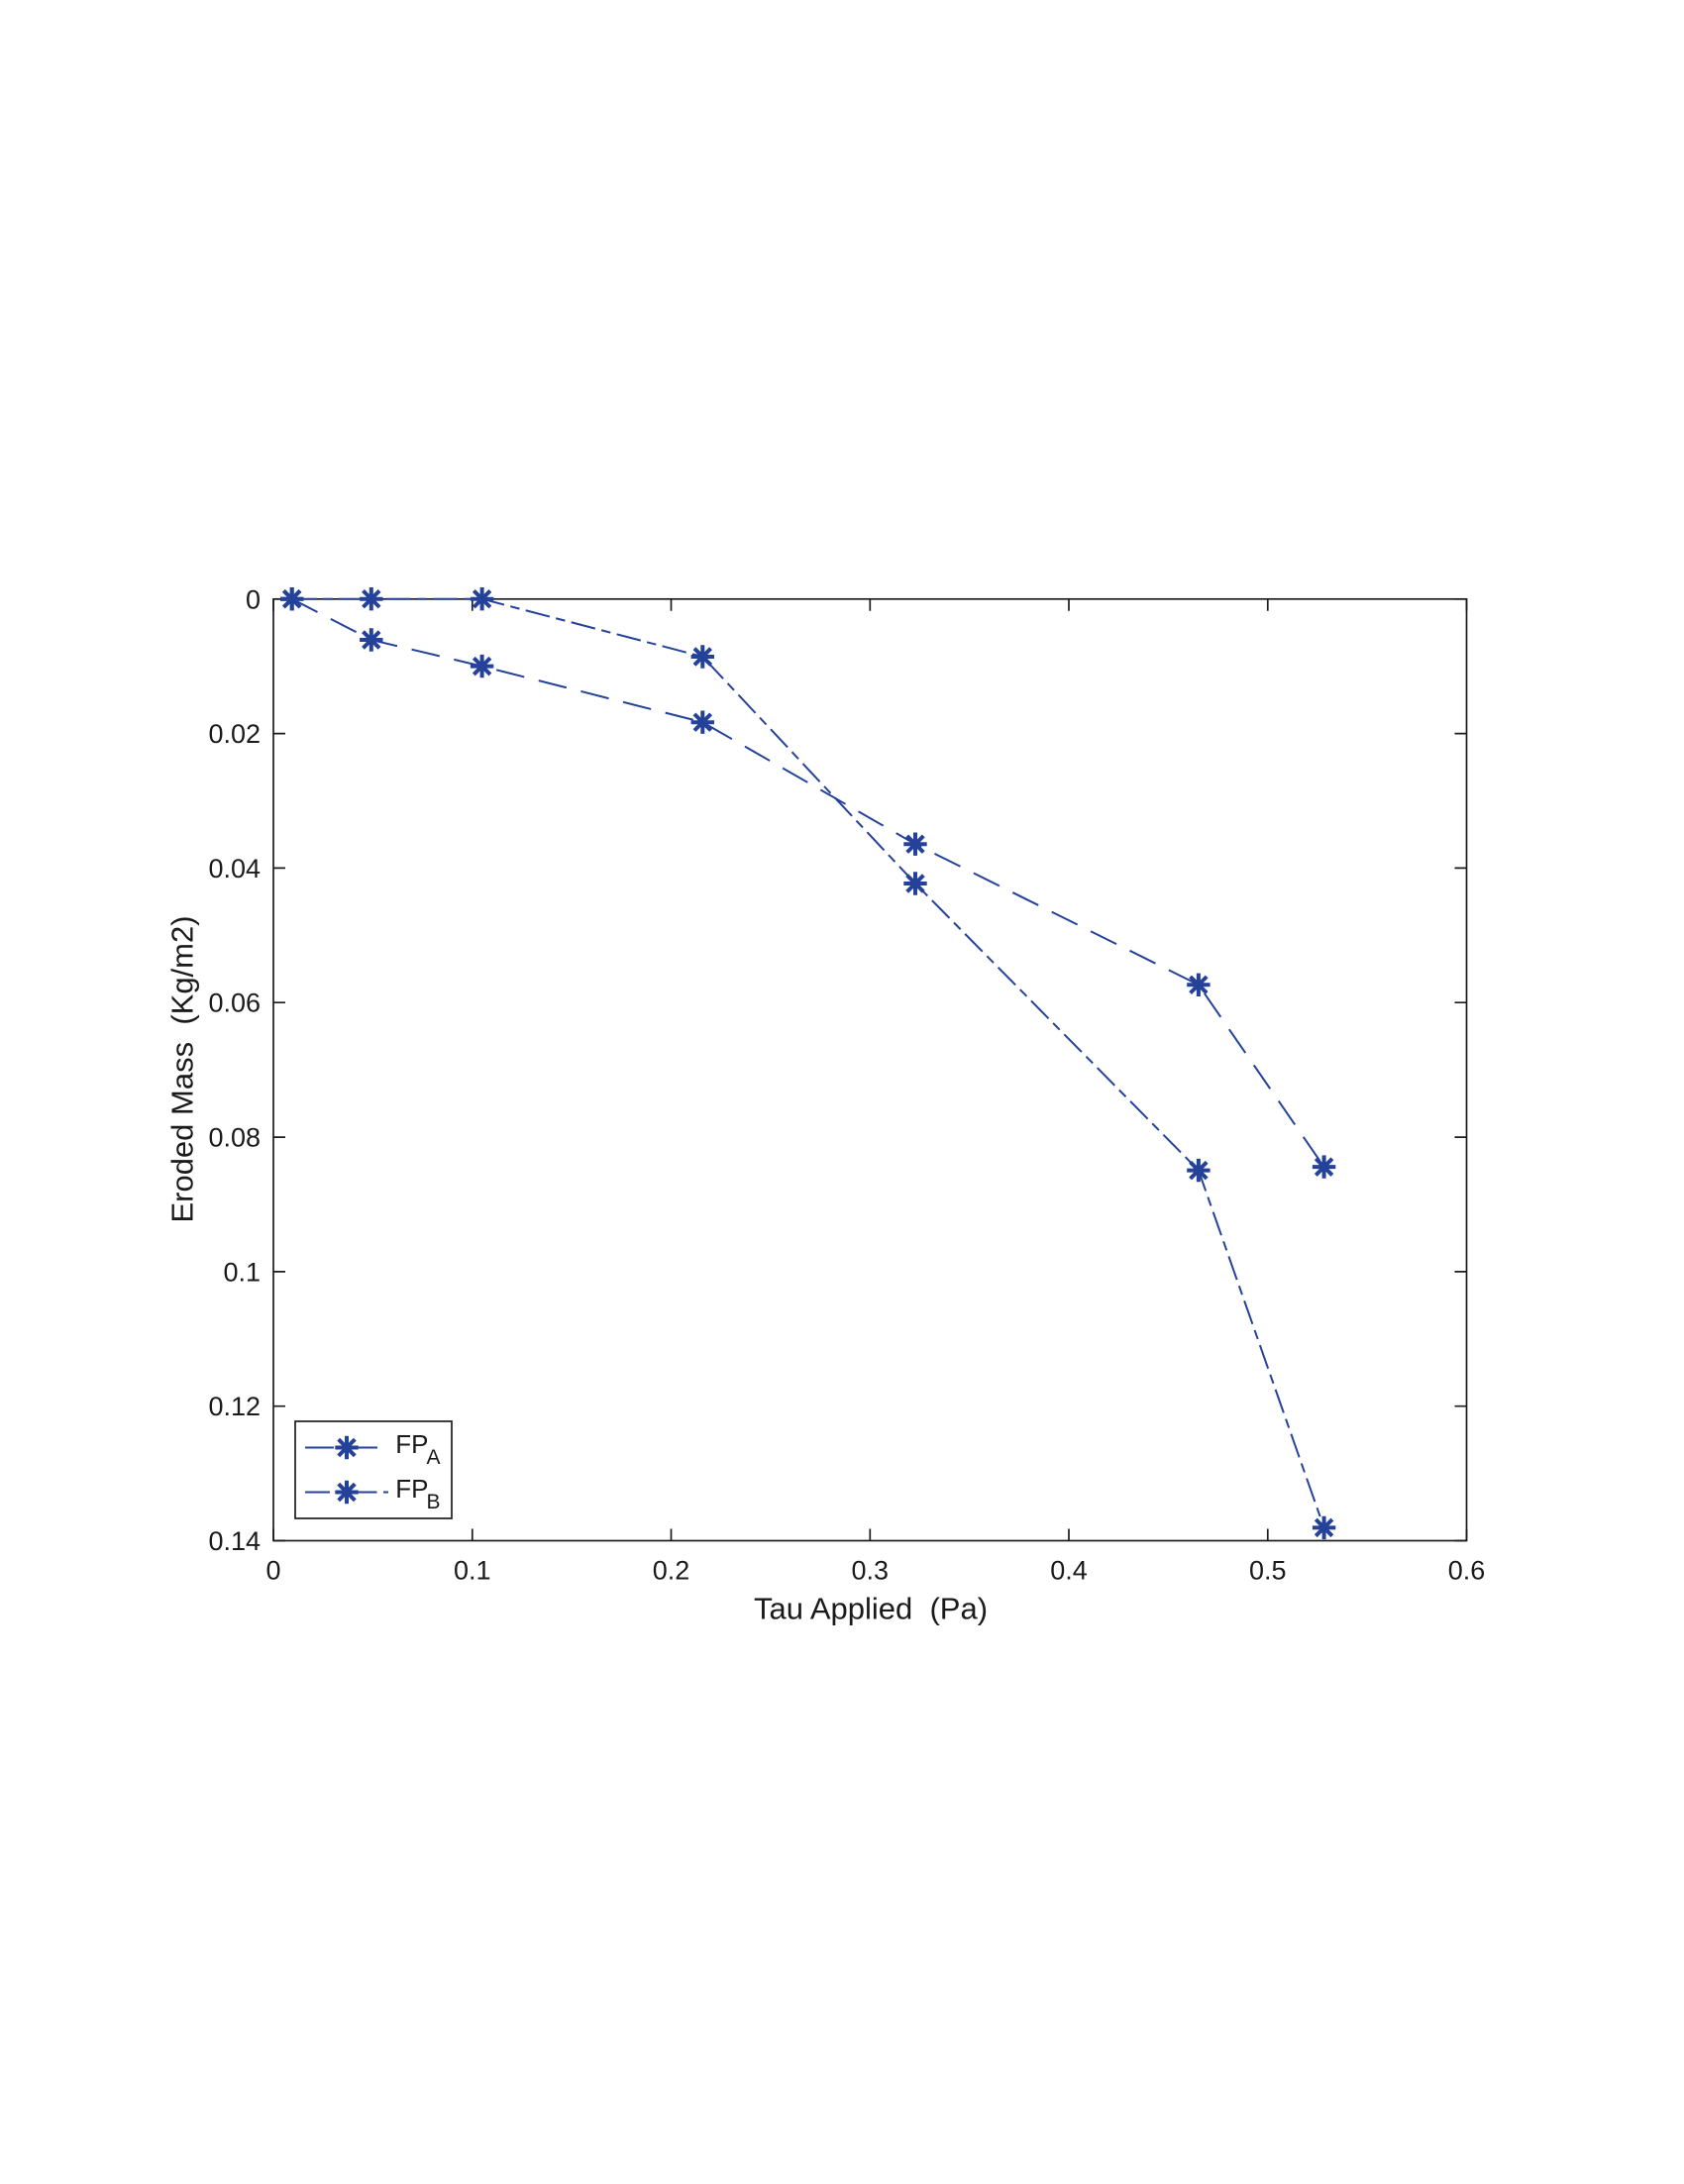 This screenshot has height=2184, width=1684. Describe the element at coordinates (234, 1138) in the screenshot. I see `svg-text: 0.08` at that location.